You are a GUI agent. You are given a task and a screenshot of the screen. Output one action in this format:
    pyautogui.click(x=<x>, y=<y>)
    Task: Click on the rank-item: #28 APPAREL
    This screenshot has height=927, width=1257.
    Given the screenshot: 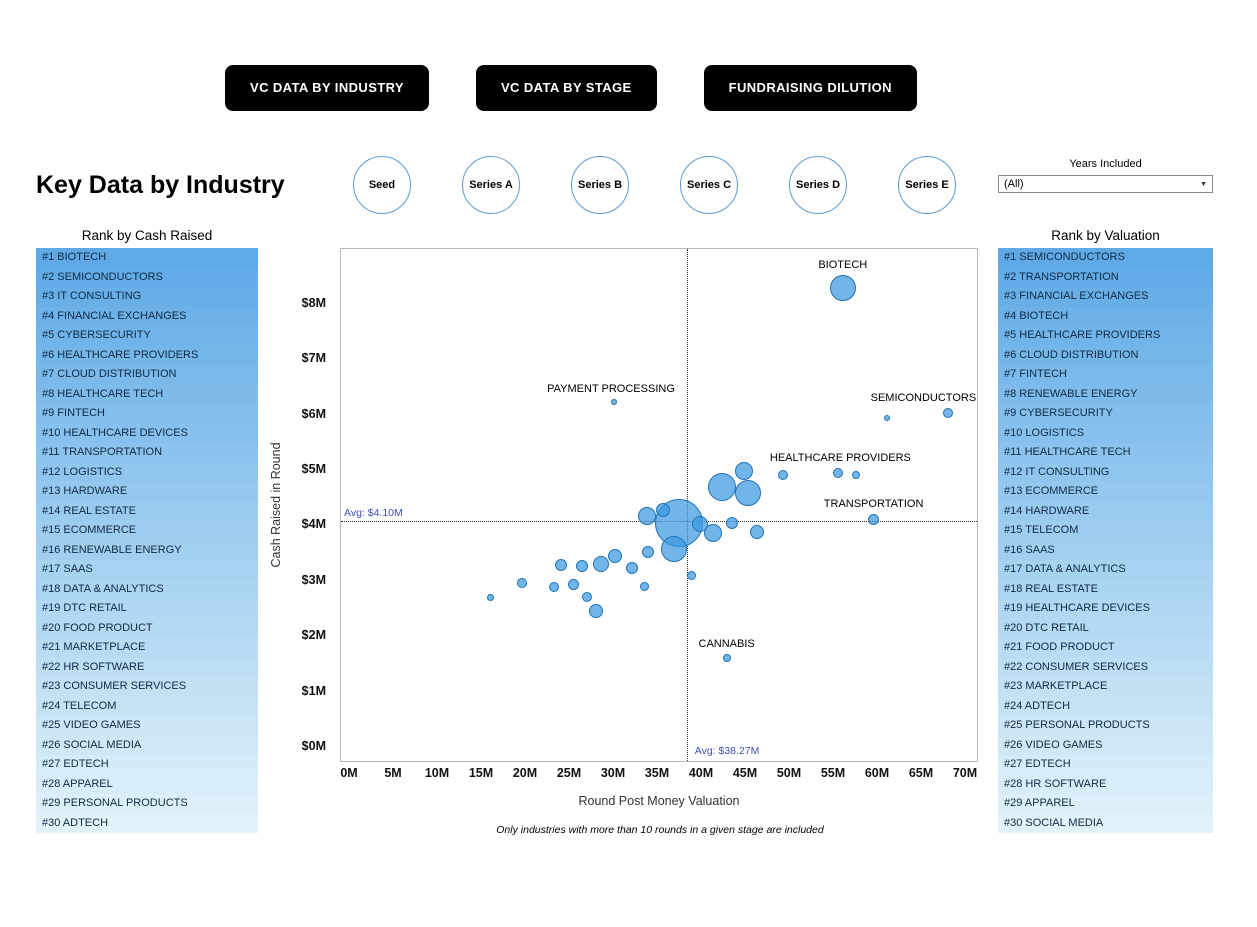 What is the action you would take?
    pyautogui.click(x=147, y=784)
    